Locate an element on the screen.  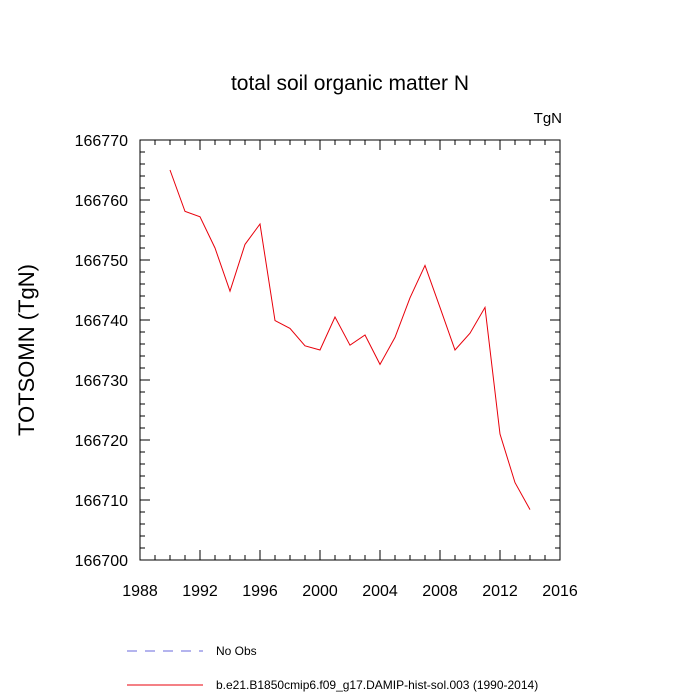
x-tick-label: 2012 is located at coordinates (500, 591).